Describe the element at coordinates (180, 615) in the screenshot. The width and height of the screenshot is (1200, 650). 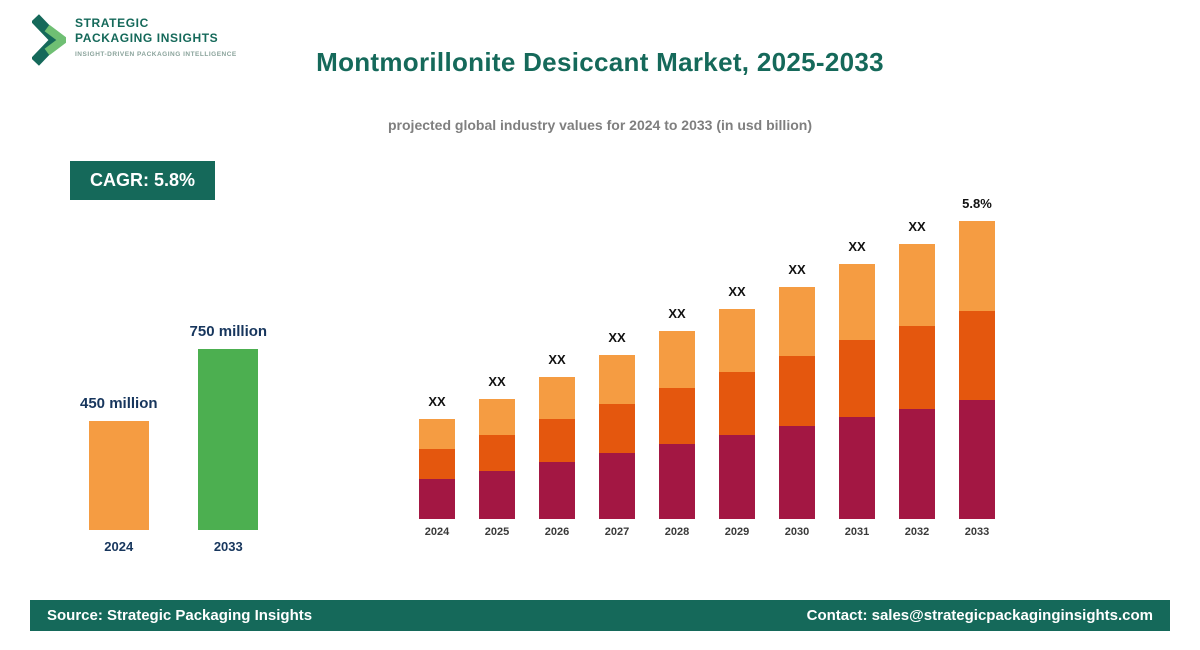
I see `footer-source: Source: Strategic Packaging Insights` at that location.